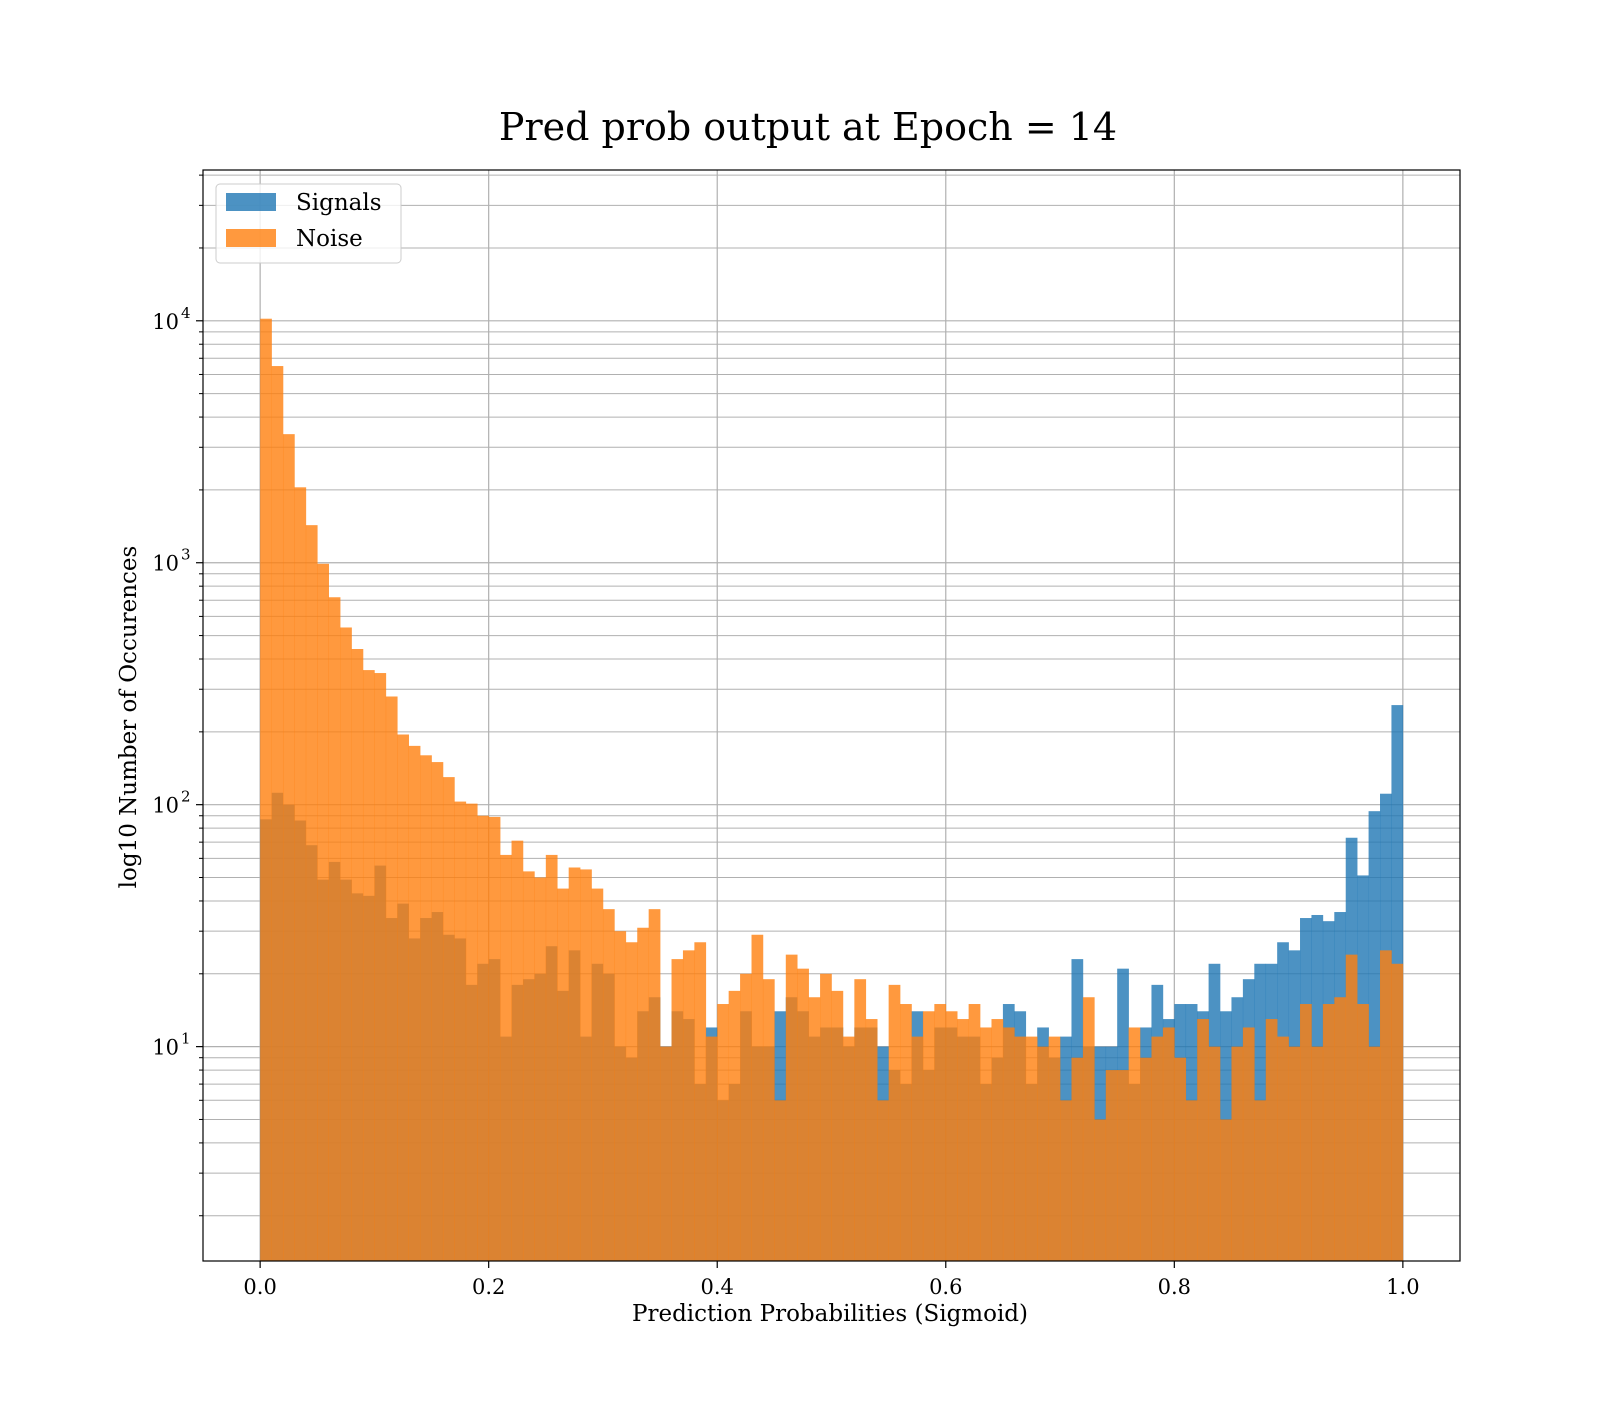 This screenshot has height=1405, width=1600. I want to click on y-tick-label-0: 10, so click(165, 1048).